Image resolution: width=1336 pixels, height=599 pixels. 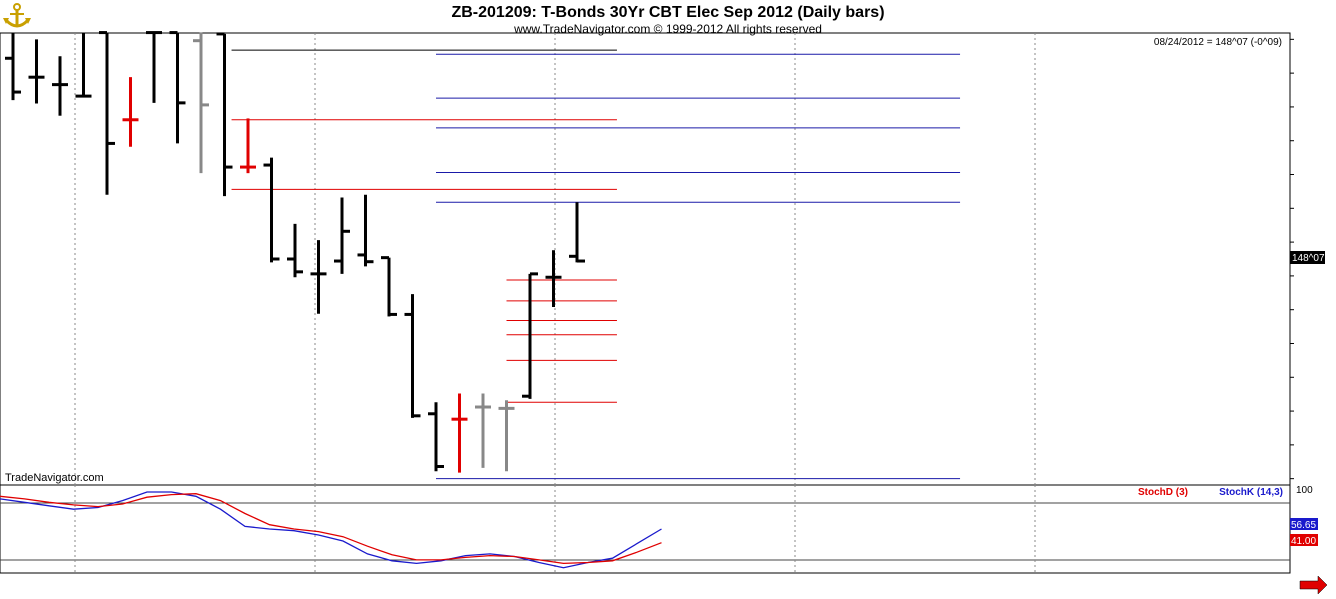 I want to click on current-price-marker, so click(x=1307, y=257).